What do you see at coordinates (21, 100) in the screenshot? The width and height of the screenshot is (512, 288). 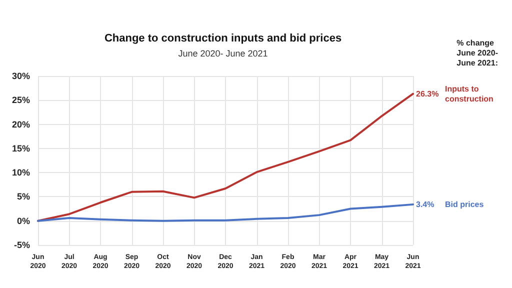 I see `y-tick-label: 25%` at bounding box center [21, 100].